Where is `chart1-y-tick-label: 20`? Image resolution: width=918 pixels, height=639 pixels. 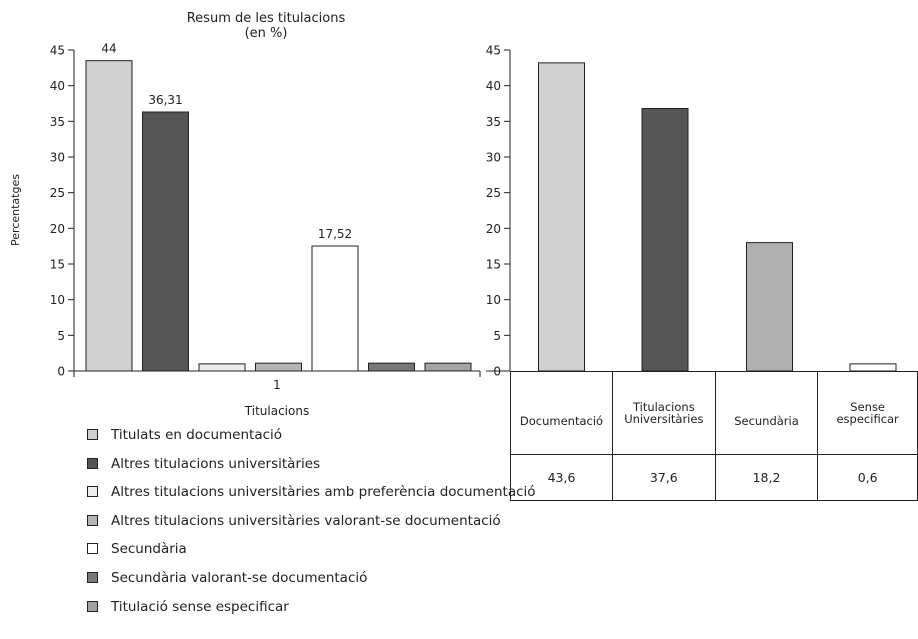
chart1-y-tick-label: 20 is located at coordinates (57, 229).